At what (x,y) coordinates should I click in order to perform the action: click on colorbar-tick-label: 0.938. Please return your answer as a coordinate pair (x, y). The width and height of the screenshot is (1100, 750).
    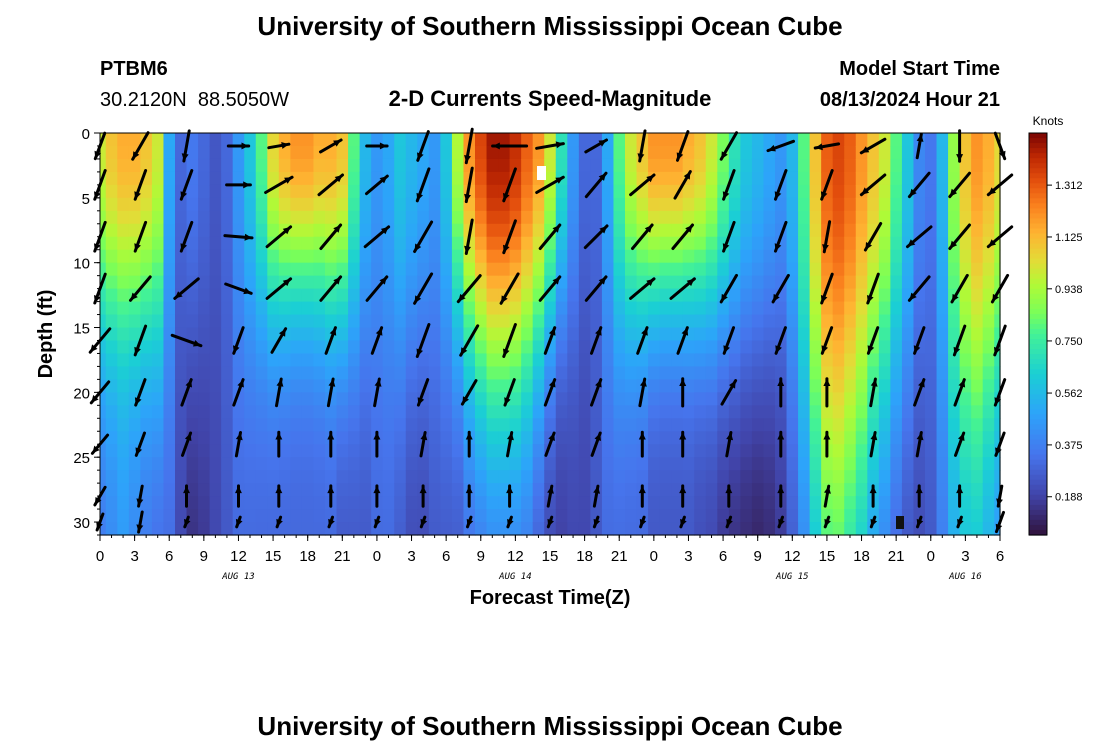
    Looking at the image, I should click on (1069, 290).